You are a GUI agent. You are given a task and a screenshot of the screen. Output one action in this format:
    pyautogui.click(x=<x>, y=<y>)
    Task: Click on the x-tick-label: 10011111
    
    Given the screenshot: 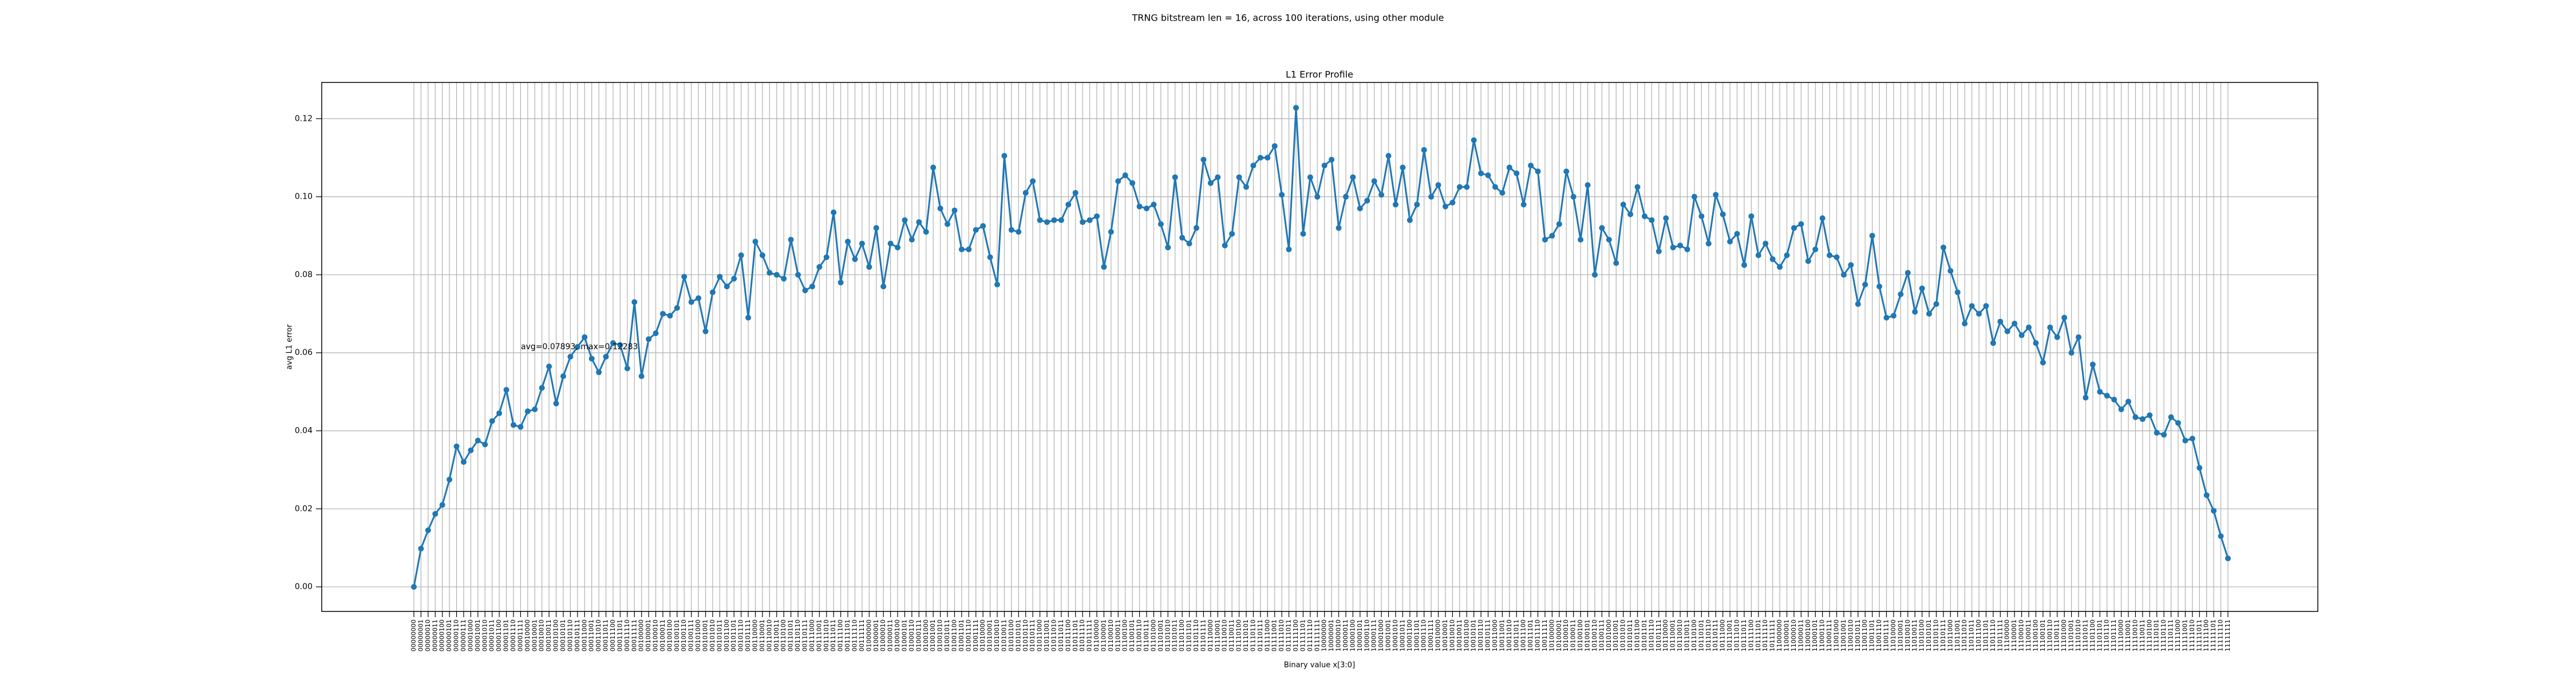 What is the action you would take?
    pyautogui.click(x=1544, y=636)
    